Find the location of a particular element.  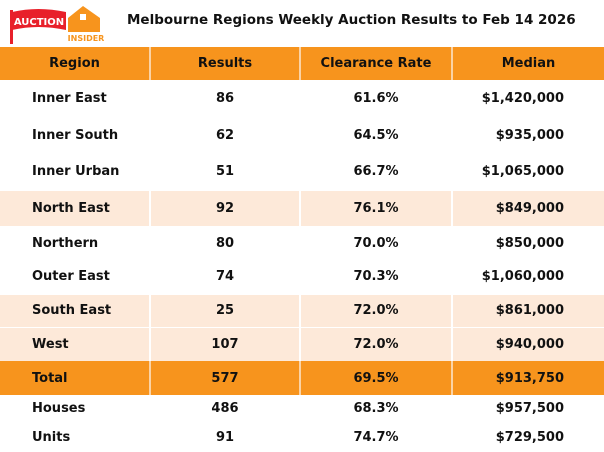

clearance-rate-cell: 64.5% is located at coordinates (376, 135).